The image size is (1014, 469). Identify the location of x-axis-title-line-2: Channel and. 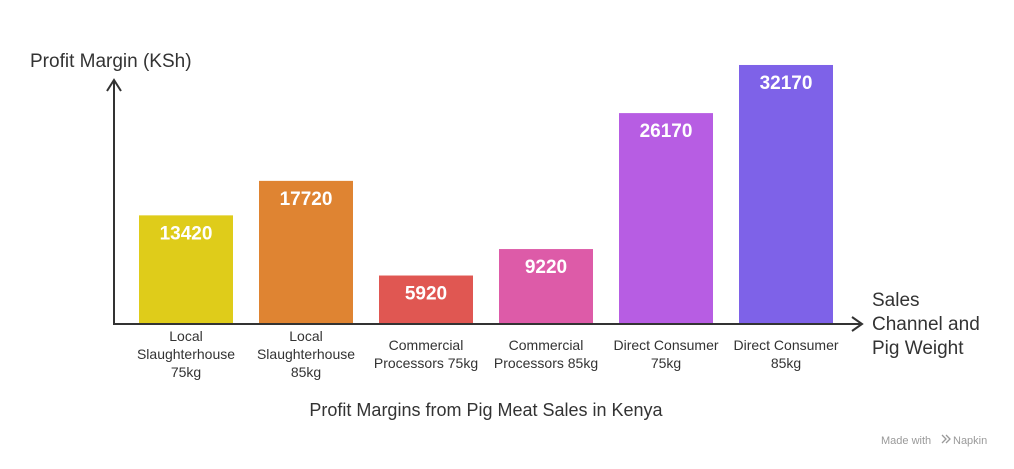
(926, 324).